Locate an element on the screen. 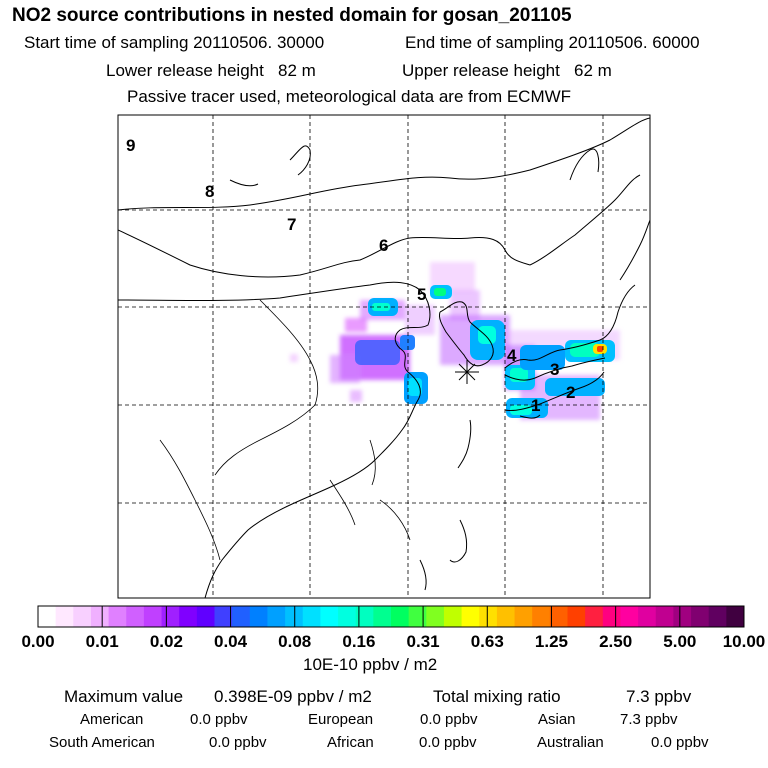 The width and height of the screenshot is (768, 768). region-name-american: American is located at coordinates (112, 719).